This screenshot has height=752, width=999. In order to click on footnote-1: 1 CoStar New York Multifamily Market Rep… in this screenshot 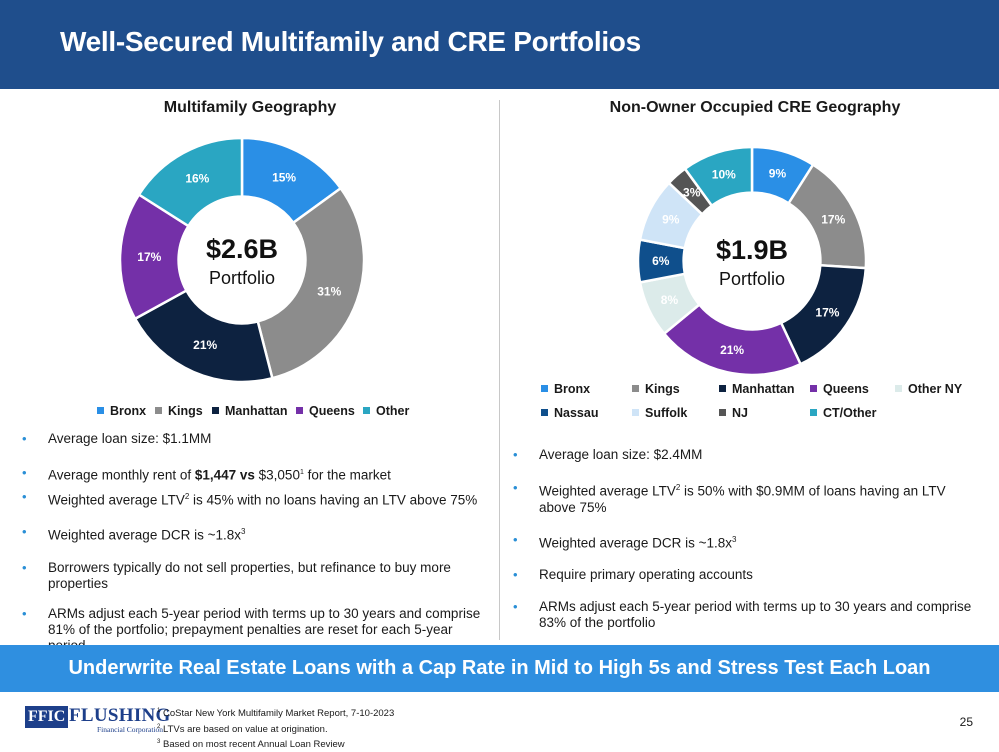, I will do `click(276, 714)`.